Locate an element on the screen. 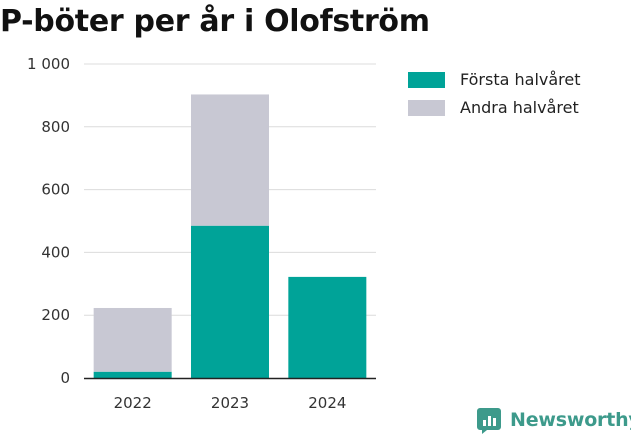  newsworthy-logo: Newsworthy is located at coordinates (553, 420).